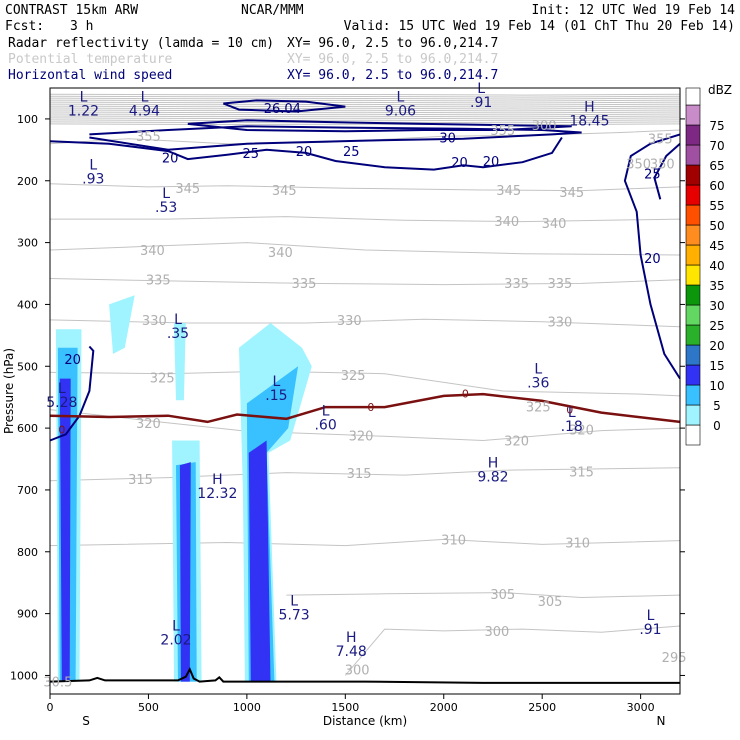 The height and width of the screenshot is (740, 740). I want to click on y-tick-label: 1000, so click(24, 675).